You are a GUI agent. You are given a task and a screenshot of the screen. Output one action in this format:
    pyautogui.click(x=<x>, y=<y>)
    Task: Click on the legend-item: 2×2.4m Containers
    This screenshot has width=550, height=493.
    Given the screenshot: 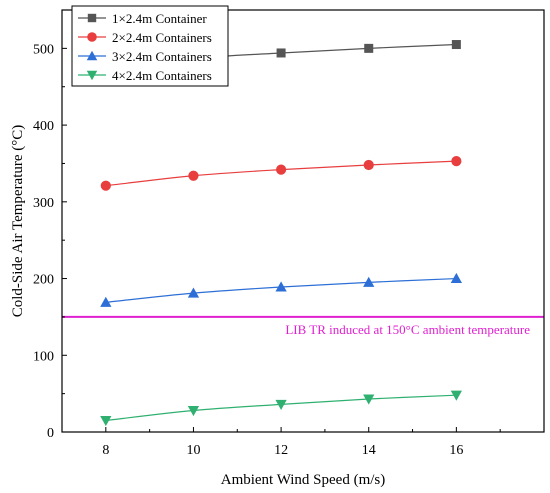 What is the action you would take?
    pyautogui.click(x=145, y=37)
    